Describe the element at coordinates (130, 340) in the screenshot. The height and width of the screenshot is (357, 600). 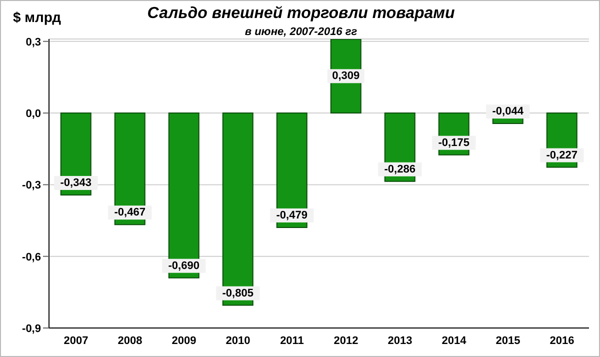
I see `x-tick-label: 2008` at that location.